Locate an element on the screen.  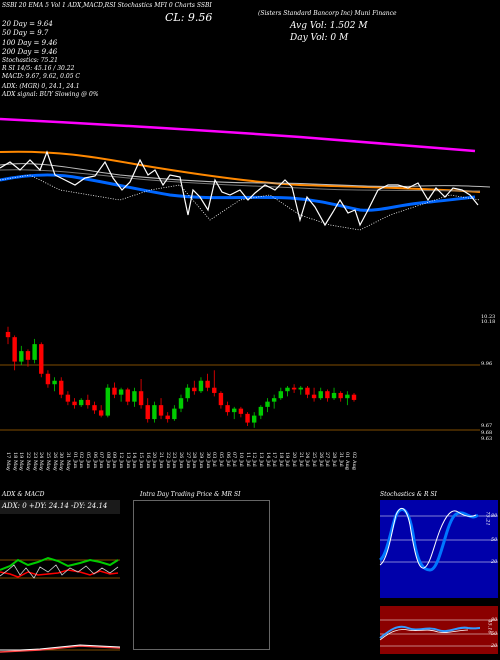
grey-avg-line is located at coordinates (245, 175).